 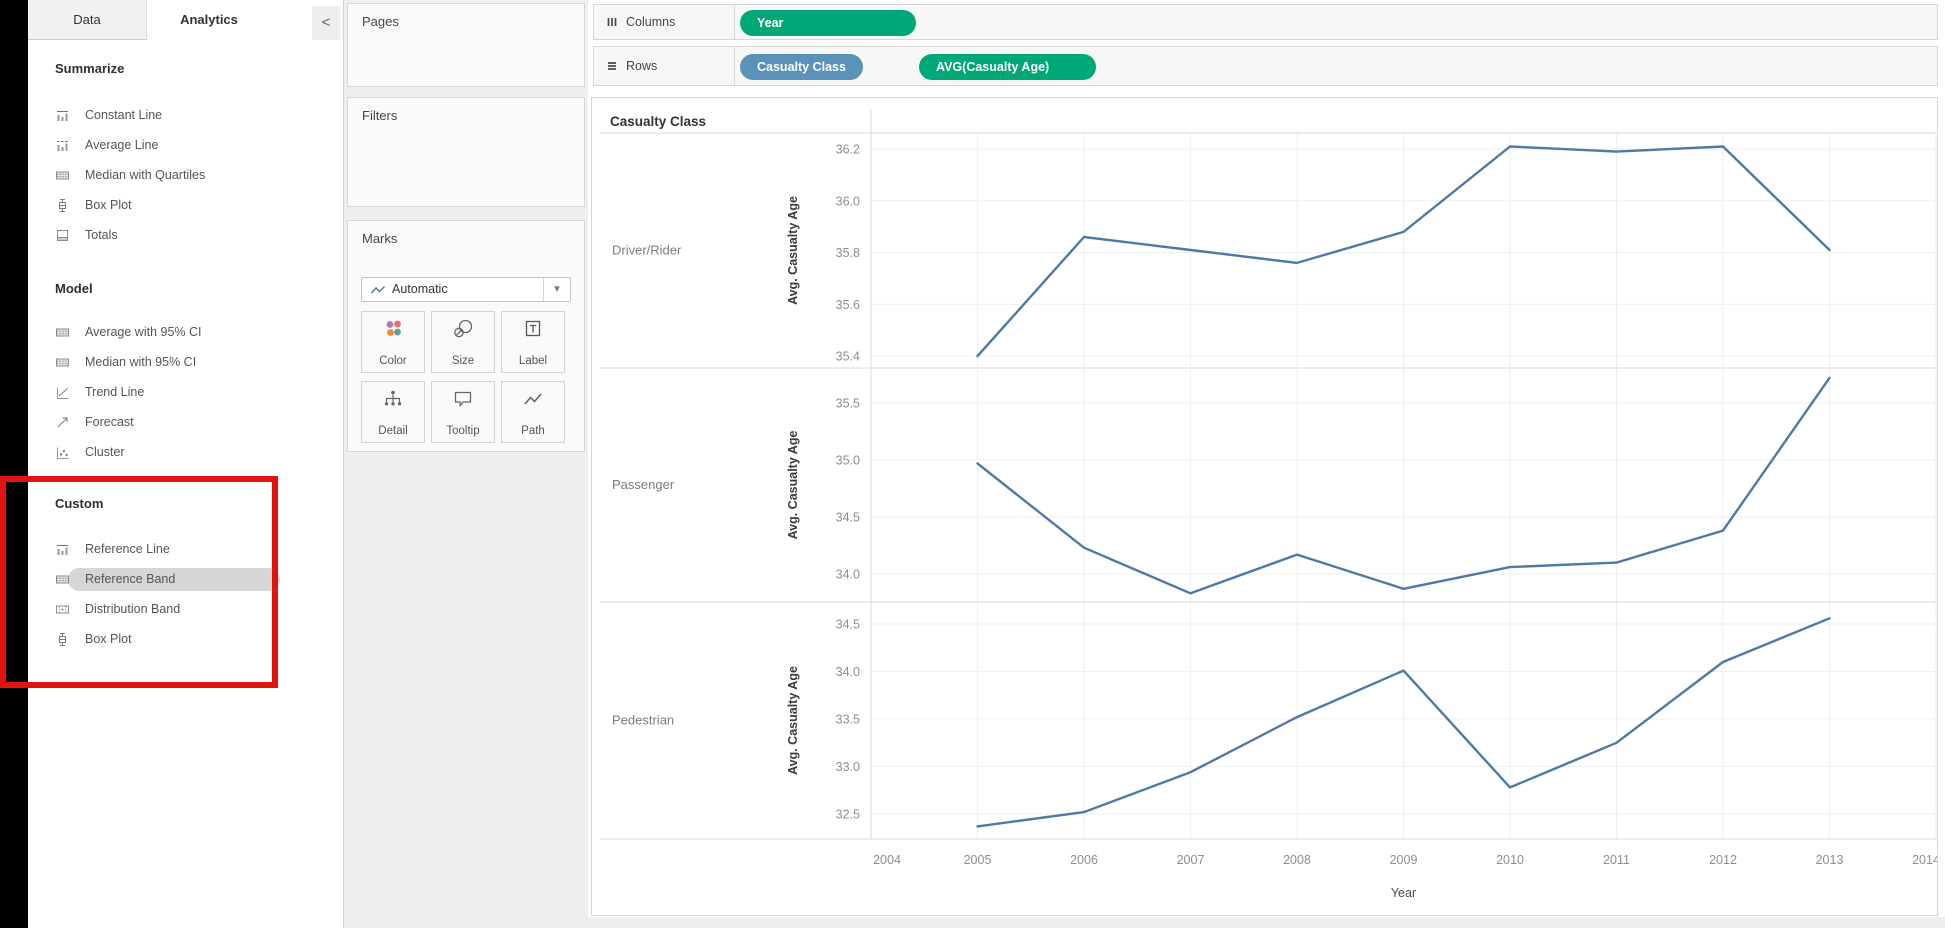 I want to click on mark-button-detail: Detail, so click(x=393, y=412).